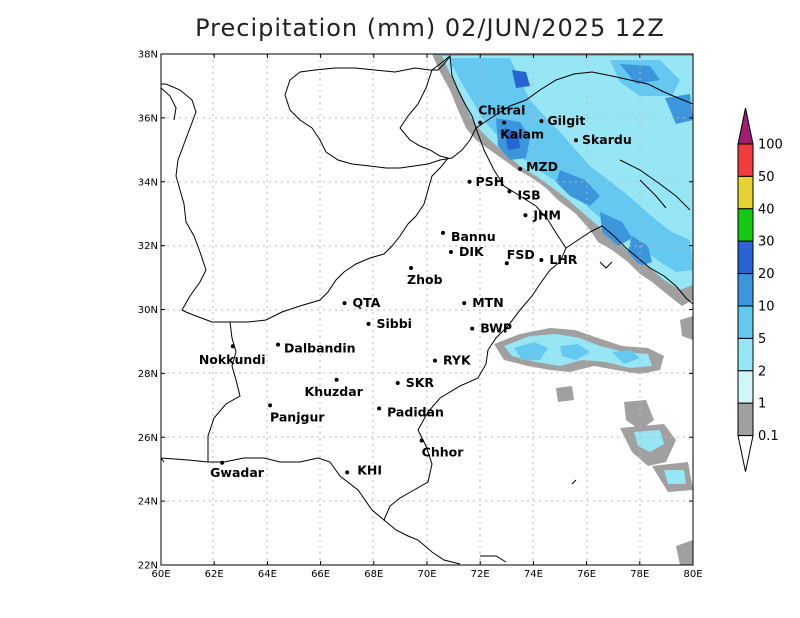 This screenshot has height=618, width=800. I want to click on city-label-sibbi: Sibbi, so click(393, 323).